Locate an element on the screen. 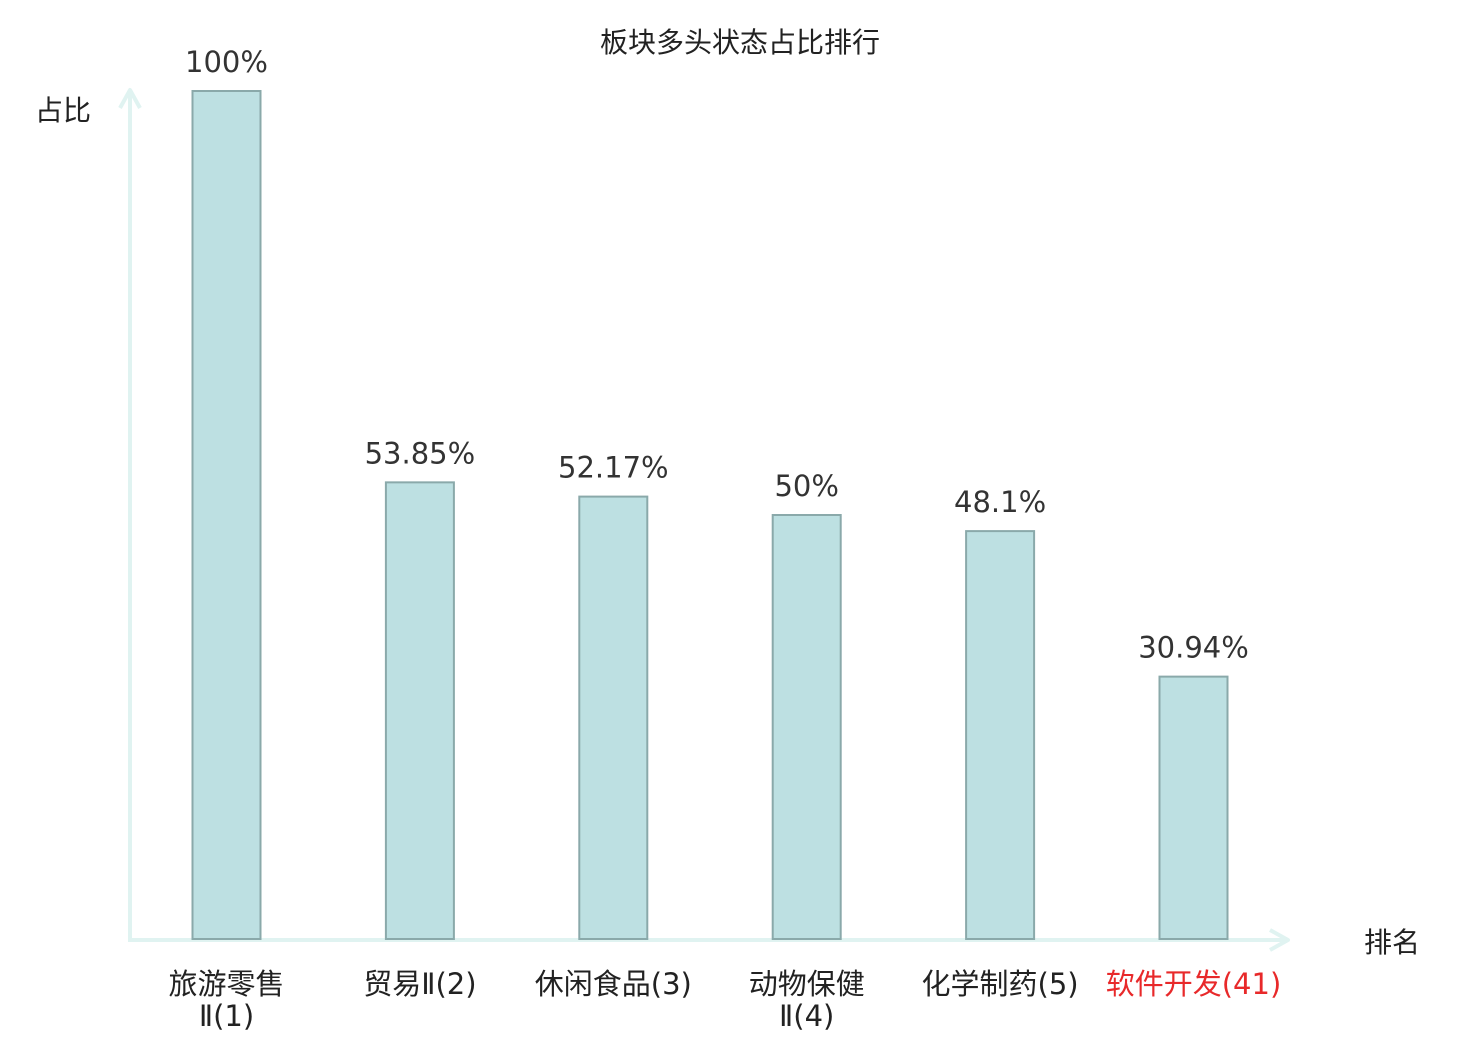 This screenshot has height=1044, width=1480. chart-title: 板块多头状态占比排行 is located at coordinates (740, 42).